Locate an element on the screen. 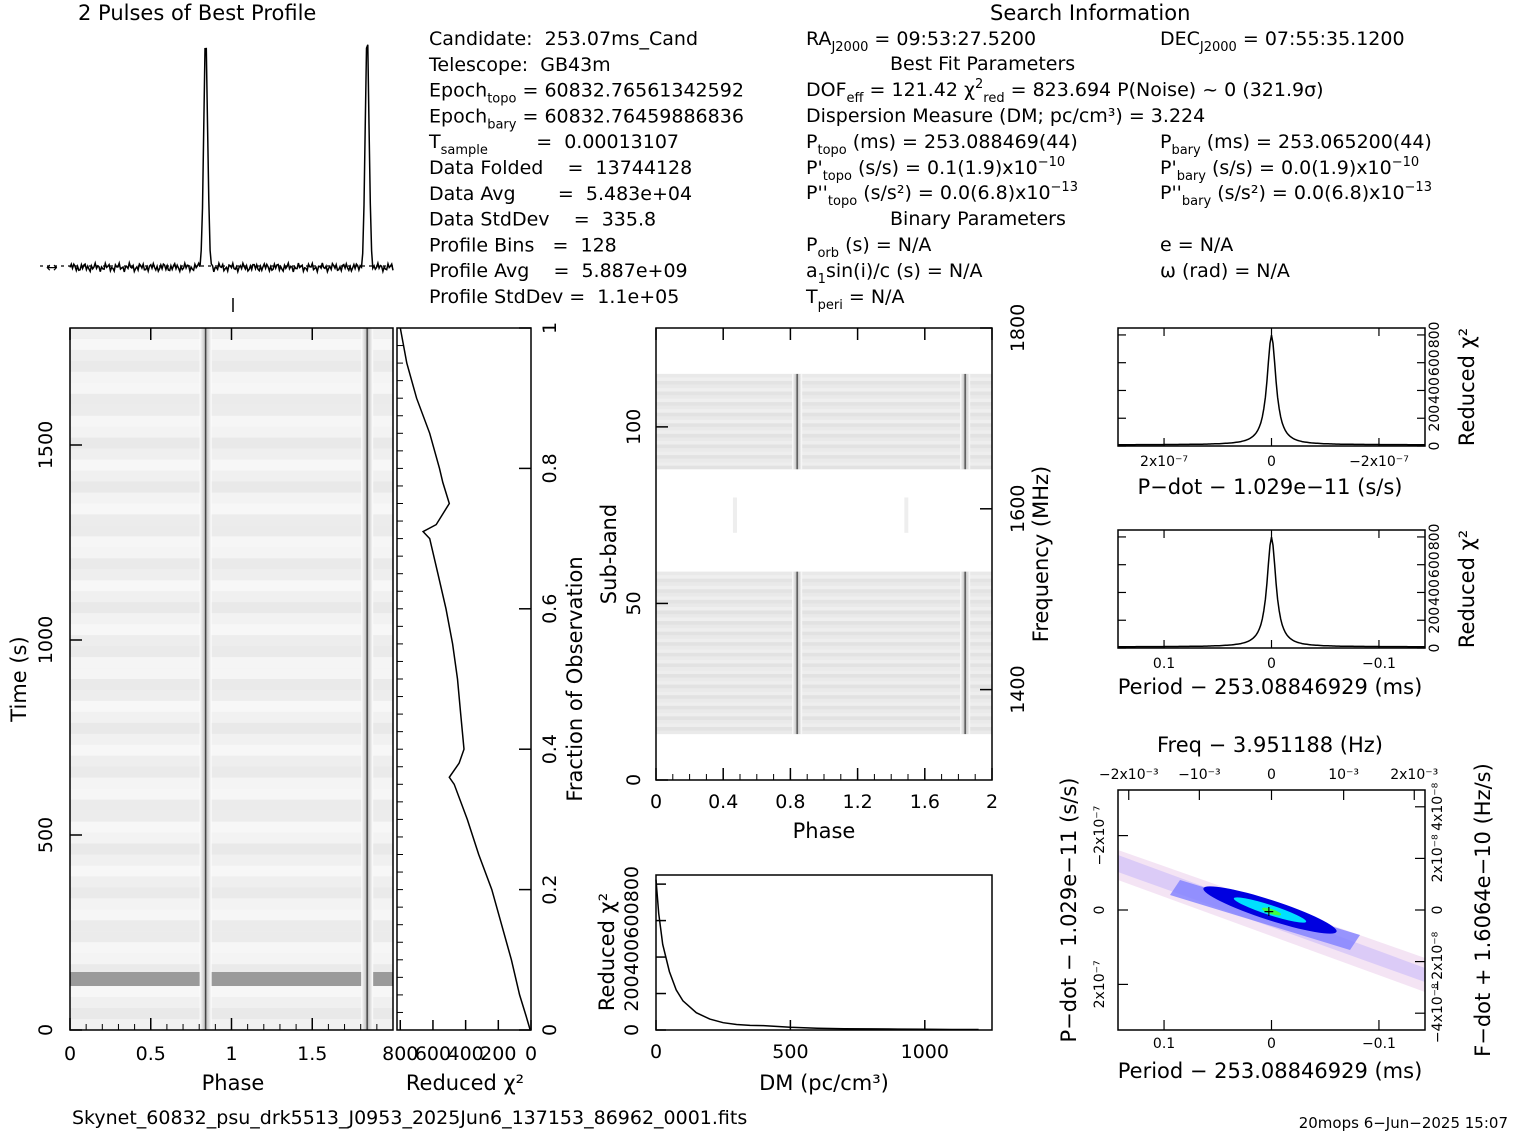 The height and width of the screenshot is (1133, 1517). time-chi2-ytick-label: 0.4 is located at coordinates (550, 749).